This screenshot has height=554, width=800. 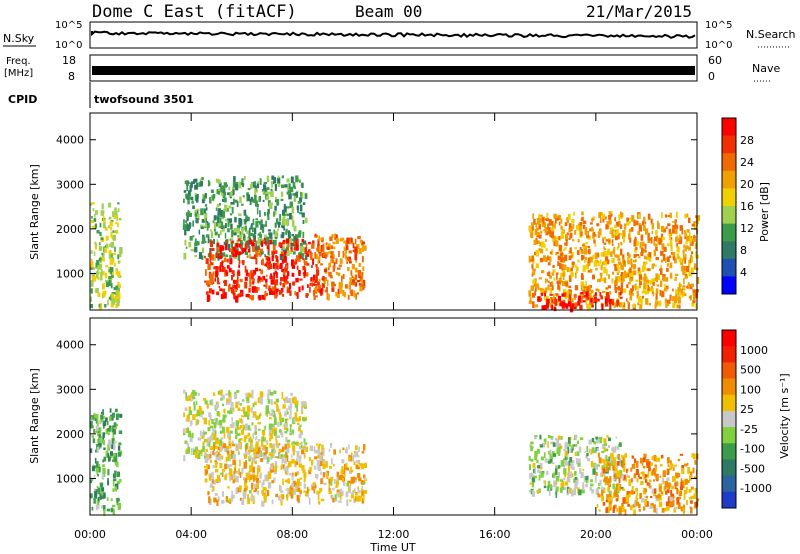 I want to click on velocity-colorbar-swatch, so click(x=729, y=387).